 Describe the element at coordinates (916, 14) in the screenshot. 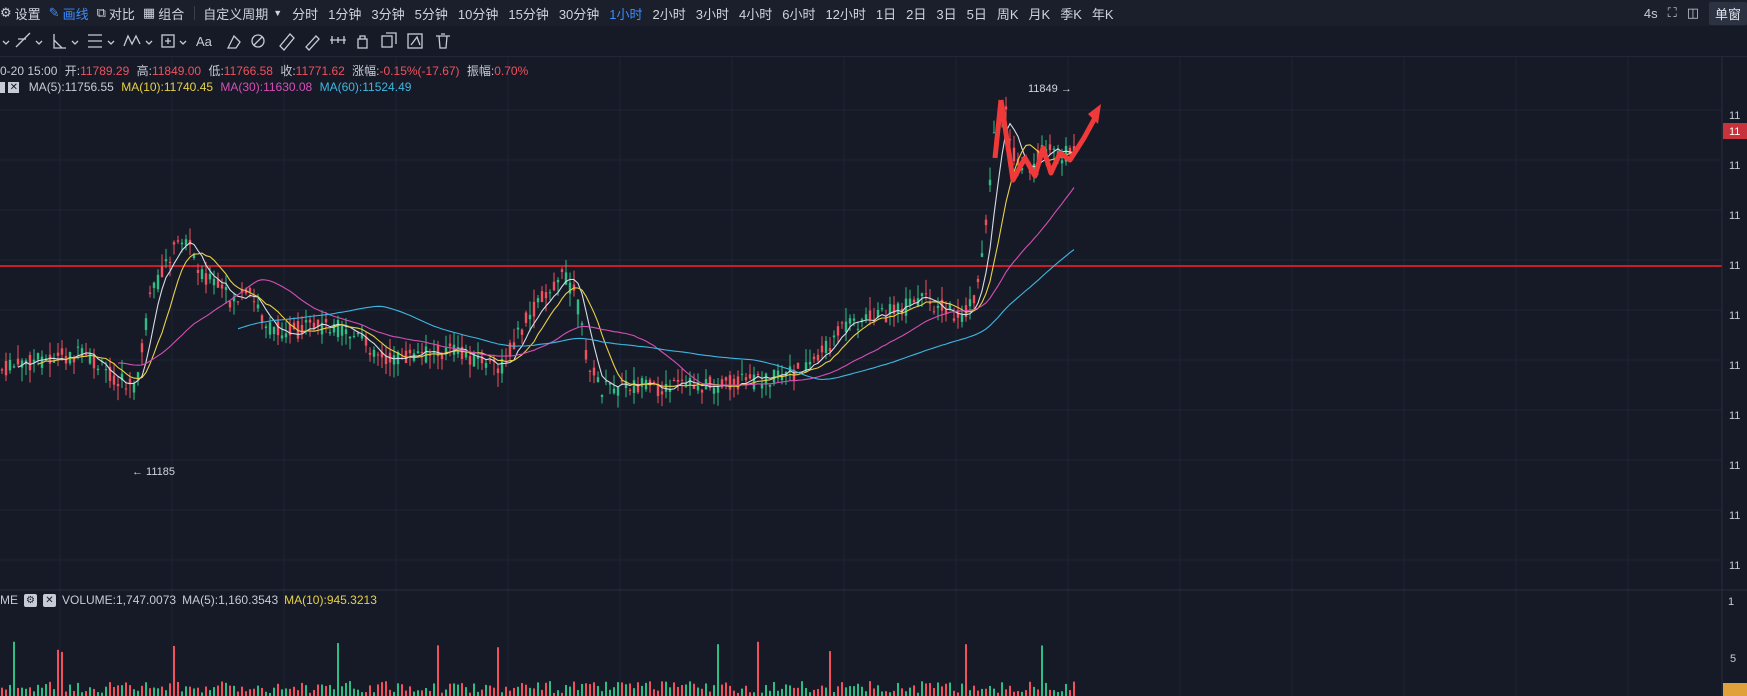

I see `period-tab: 2日` at that location.